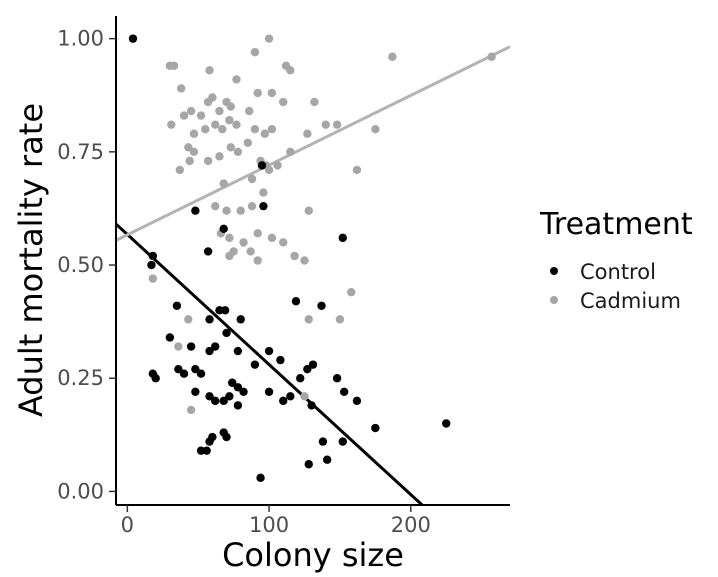 The width and height of the screenshot is (718, 577). Describe the element at coordinates (127, 525) in the screenshot. I see `x-tick-label: 0` at that location.